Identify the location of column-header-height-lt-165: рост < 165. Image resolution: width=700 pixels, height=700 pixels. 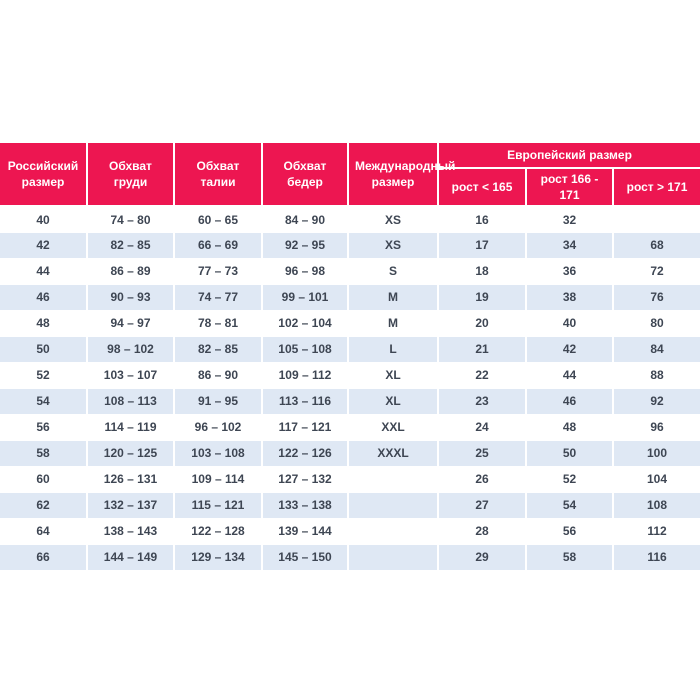
(482, 187).